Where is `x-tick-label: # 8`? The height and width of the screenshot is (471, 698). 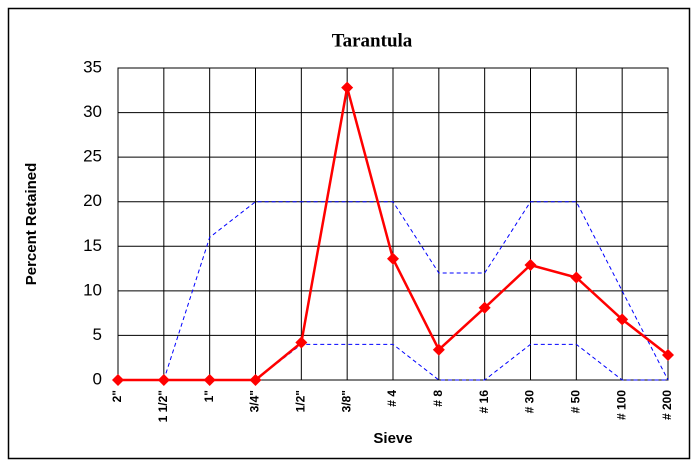 x-tick-label: # 8 is located at coordinates (438, 398).